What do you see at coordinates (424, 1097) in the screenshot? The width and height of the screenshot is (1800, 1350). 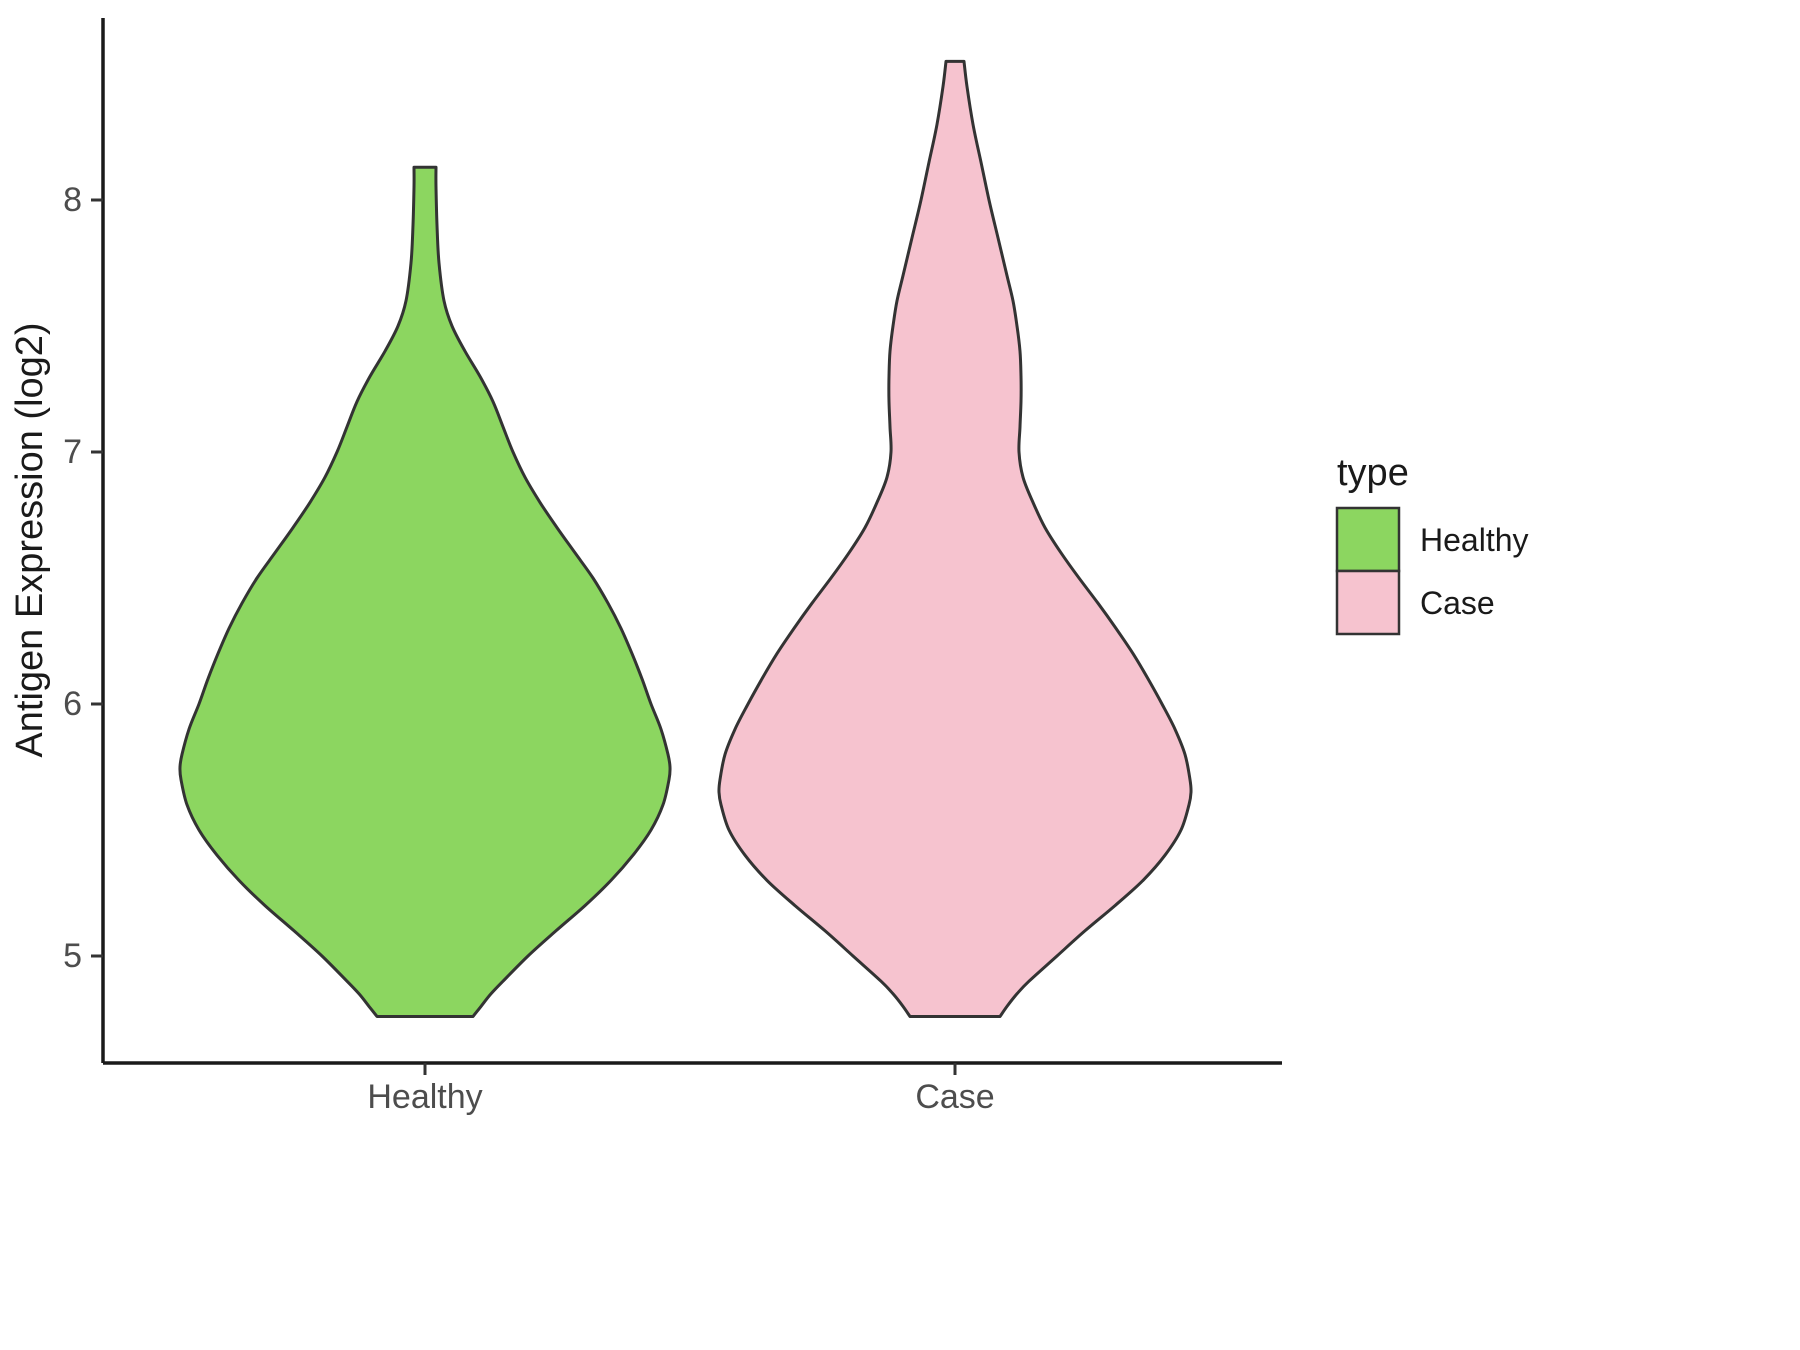 I see `x-category-label-healthy: Healthy` at bounding box center [424, 1097].